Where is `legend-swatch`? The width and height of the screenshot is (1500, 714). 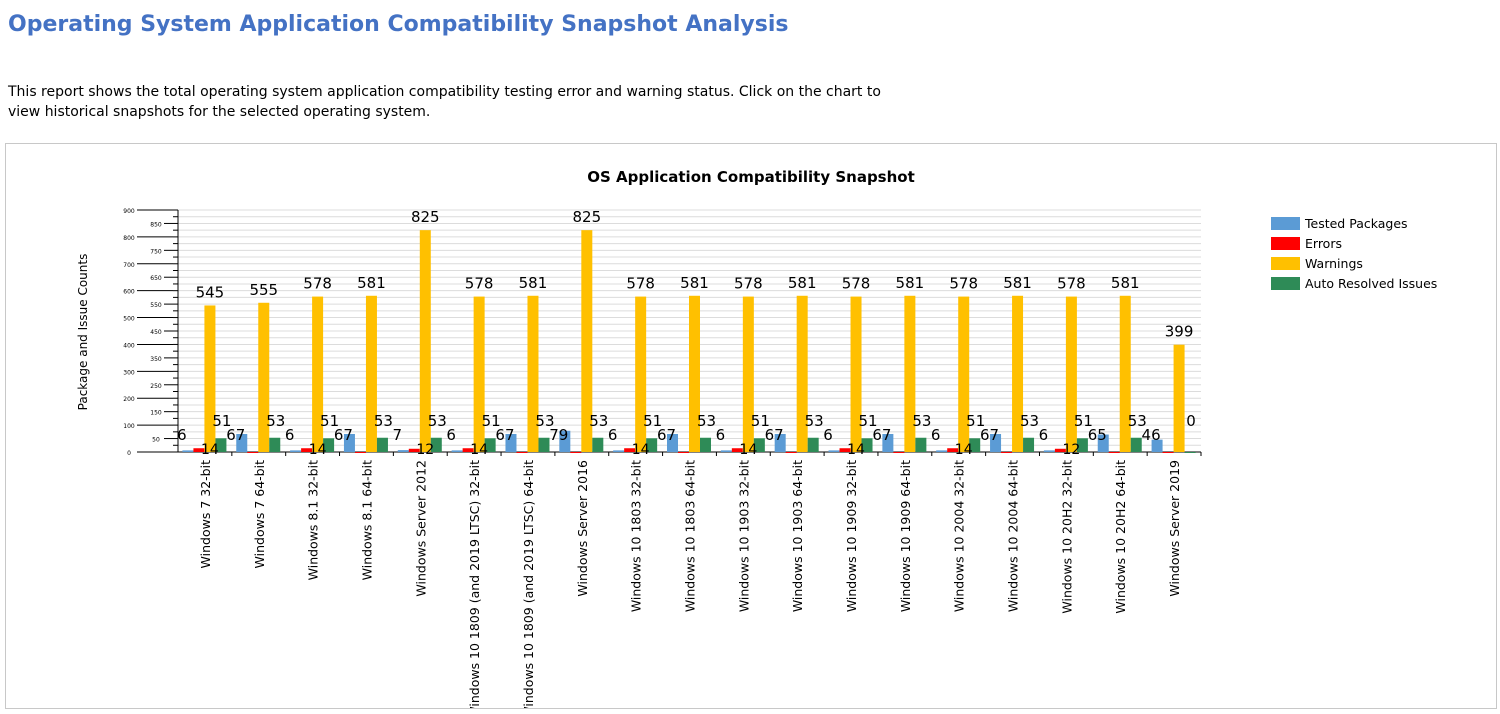 legend-swatch is located at coordinates (1285, 283).